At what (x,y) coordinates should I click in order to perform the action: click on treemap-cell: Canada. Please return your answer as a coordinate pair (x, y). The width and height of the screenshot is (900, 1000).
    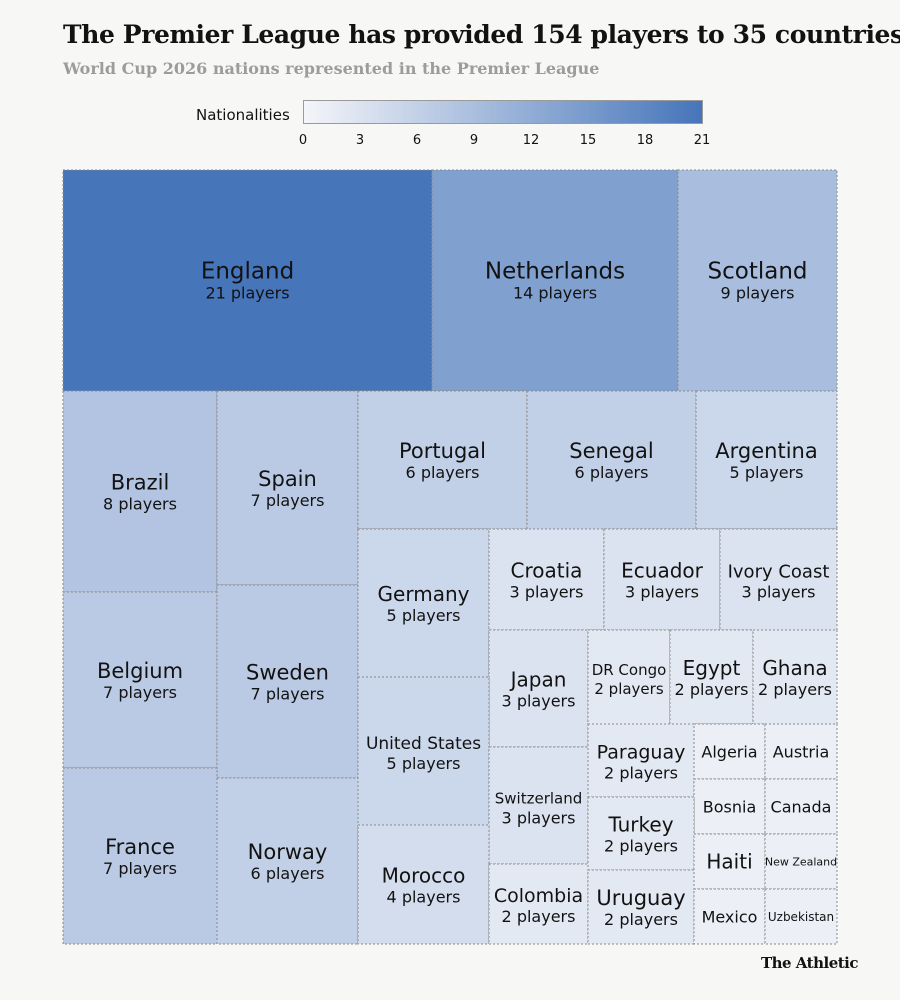
    Looking at the image, I should click on (801, 806).